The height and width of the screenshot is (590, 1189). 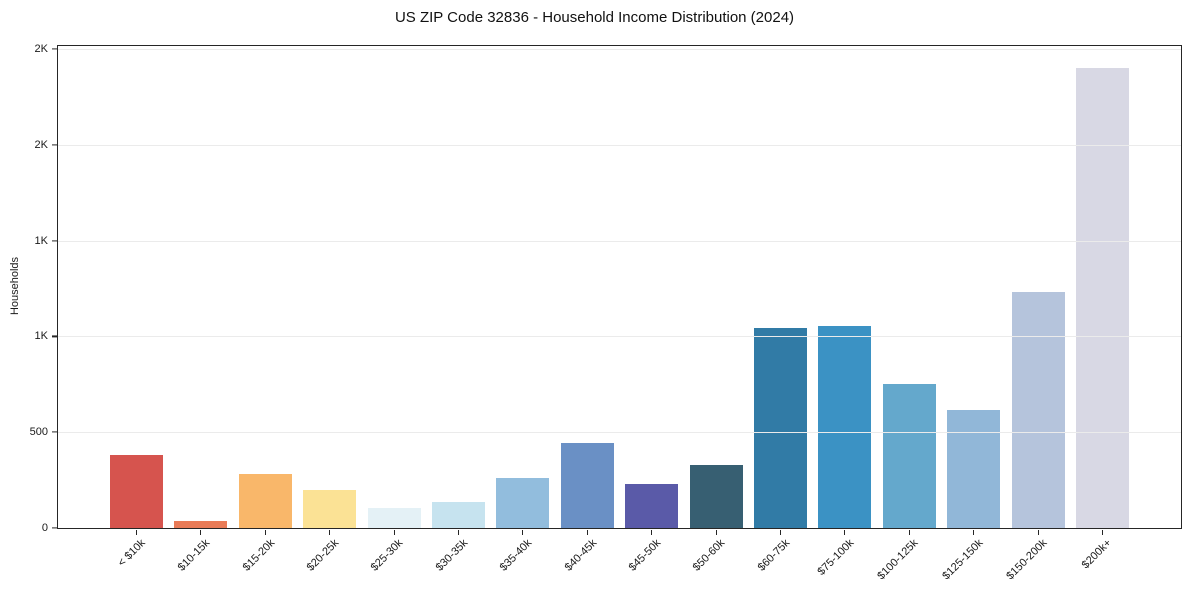 I want to click on y-tick-label: 500, so click(x=38, y=432).